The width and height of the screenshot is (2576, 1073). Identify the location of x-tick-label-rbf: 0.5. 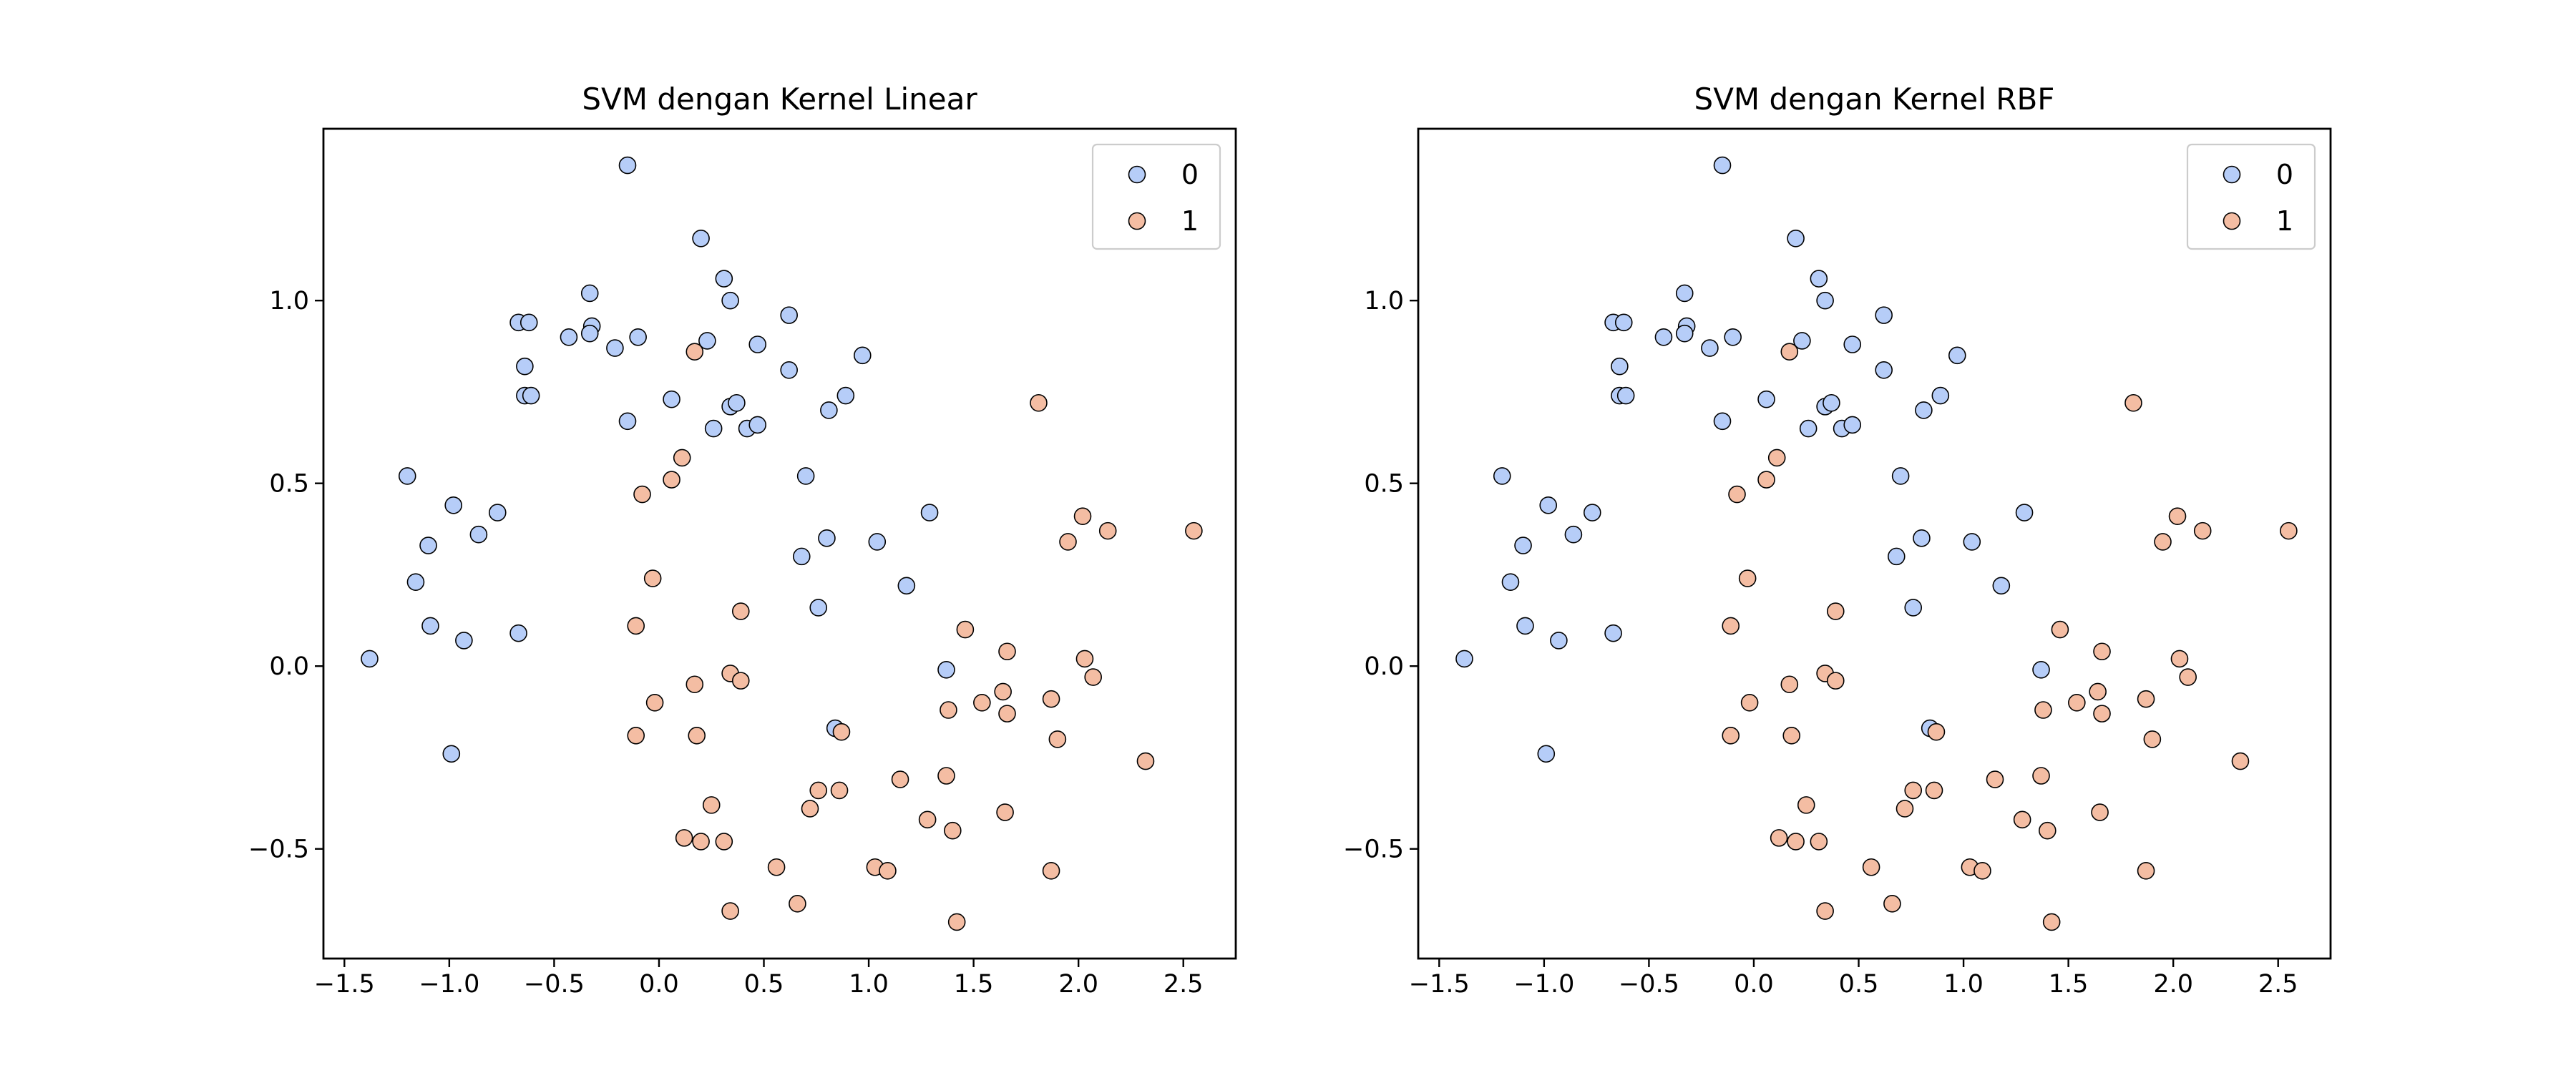
(1859, 984).